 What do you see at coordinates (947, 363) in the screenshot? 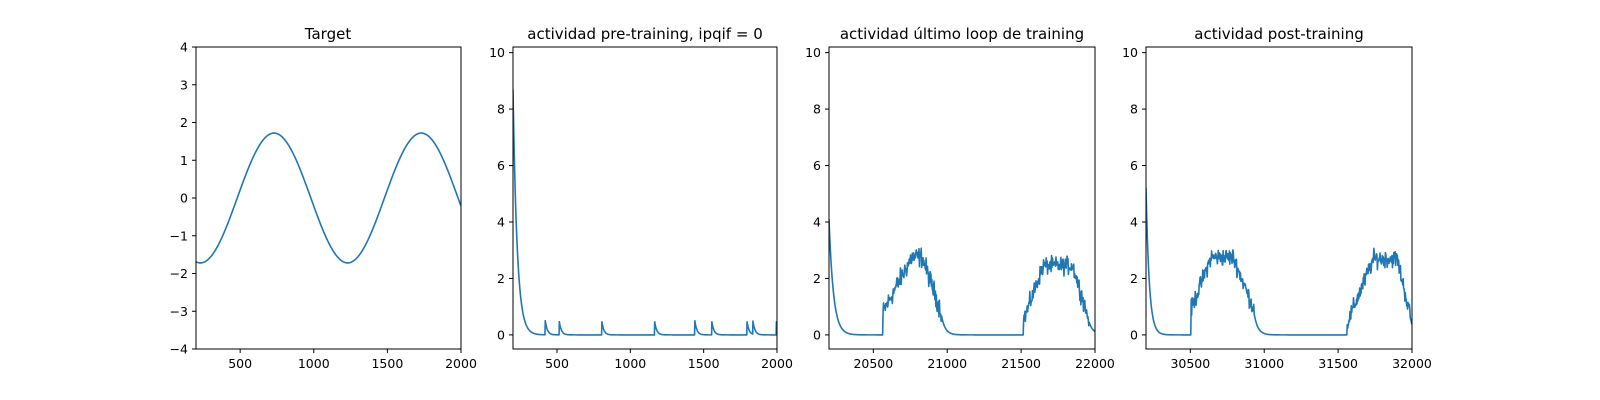
I see `x-tick-label: 21000` at bounding box center [947, 363].